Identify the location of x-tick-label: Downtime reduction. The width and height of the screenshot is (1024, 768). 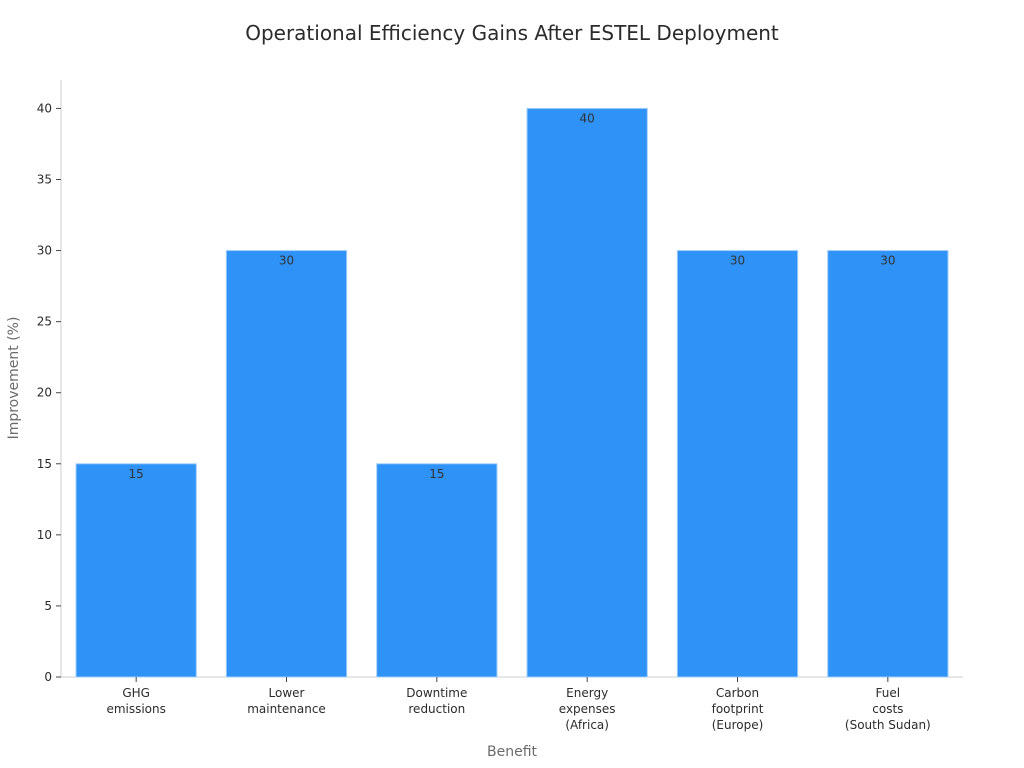
(436, 701).